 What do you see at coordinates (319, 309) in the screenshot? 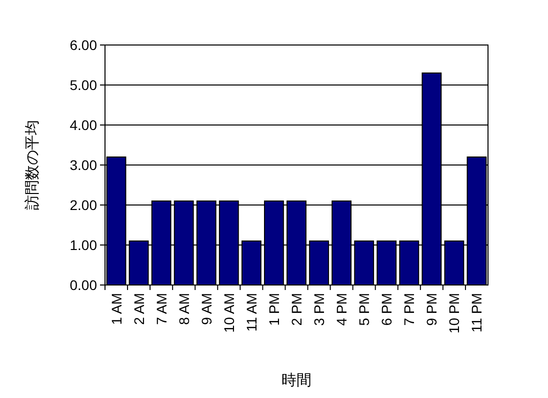
I see `x-tick-label: 3 PM` at bounding box center [319, 309].